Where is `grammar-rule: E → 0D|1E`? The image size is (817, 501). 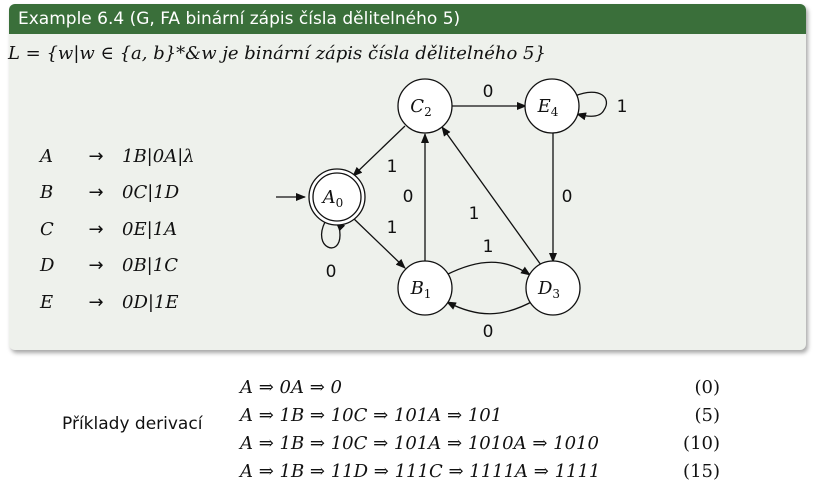
grammar-rule: E → 0D|1E is located at coordinates (117, 302).